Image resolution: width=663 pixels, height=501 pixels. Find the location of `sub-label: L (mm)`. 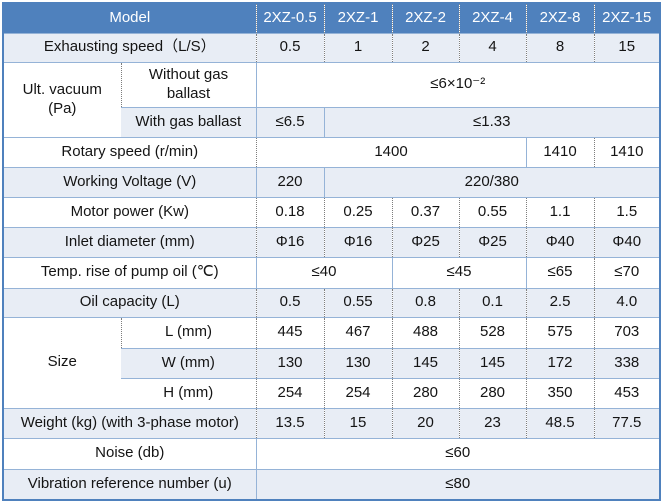

sub-label: L (mm) is located at coordinates (188, 332).